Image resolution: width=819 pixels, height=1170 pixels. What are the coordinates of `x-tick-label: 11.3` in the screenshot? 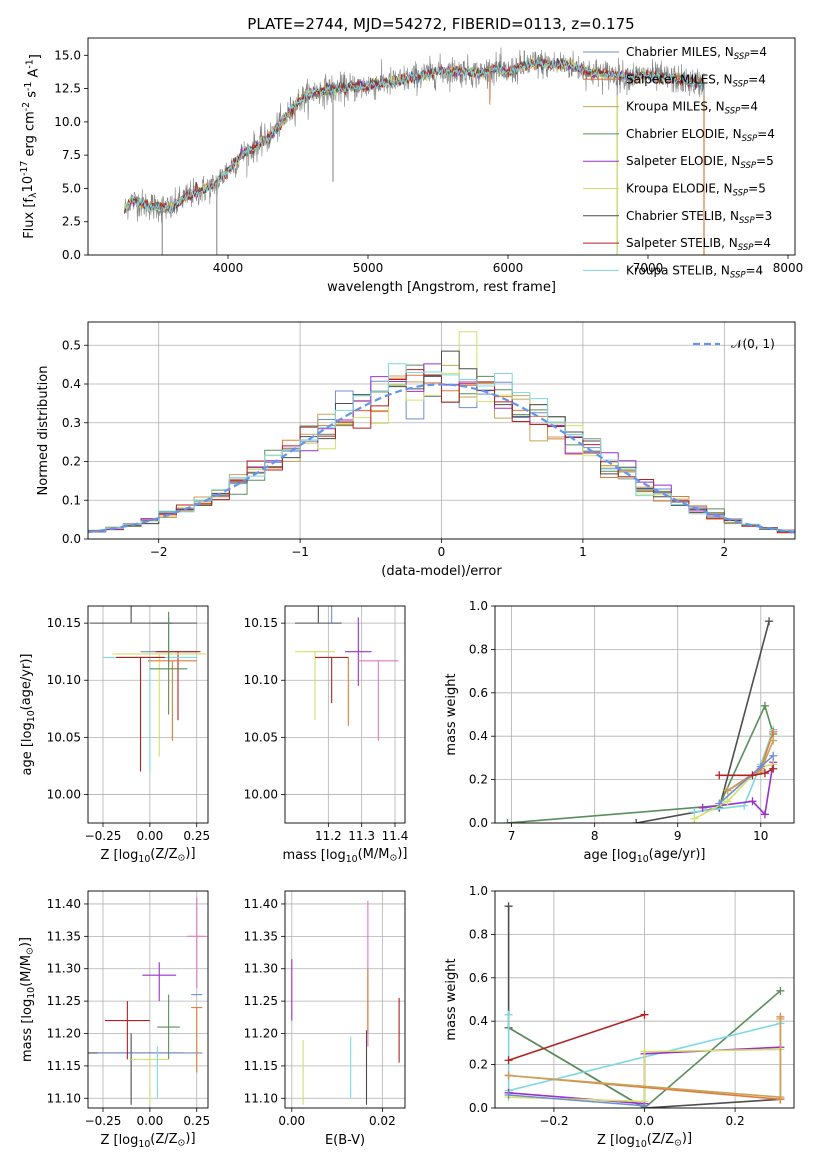 It's located at (361, 836).